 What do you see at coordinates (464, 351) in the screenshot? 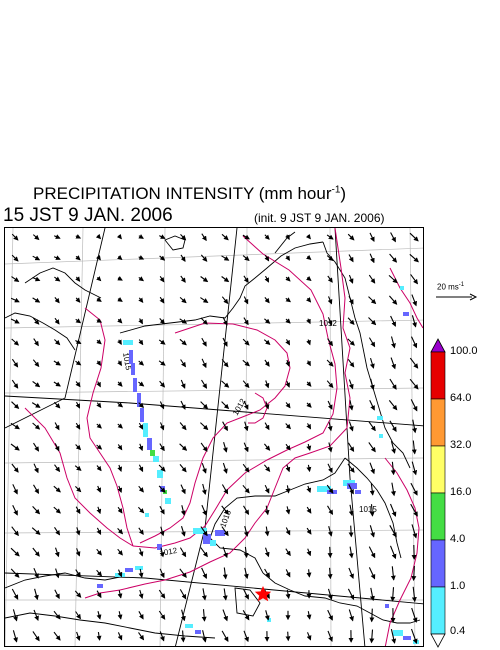
I see `colorbar-label: 100.0` at bounding box center [464, 351].